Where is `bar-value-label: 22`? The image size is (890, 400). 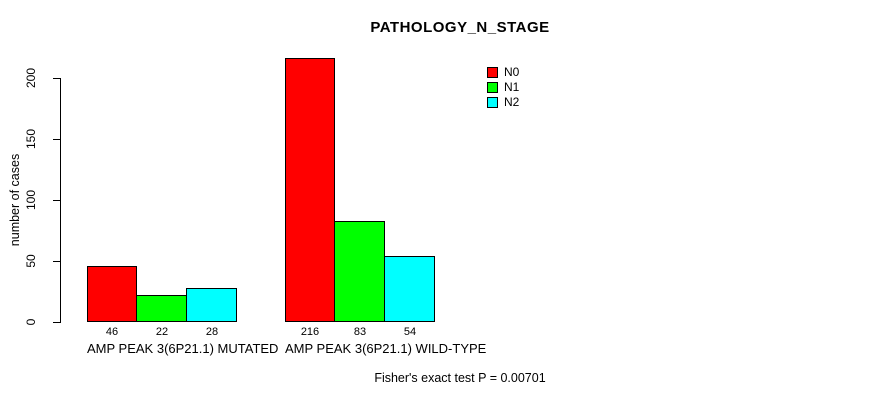 bar-value-label: 22 is located at coordinates (162, 332).